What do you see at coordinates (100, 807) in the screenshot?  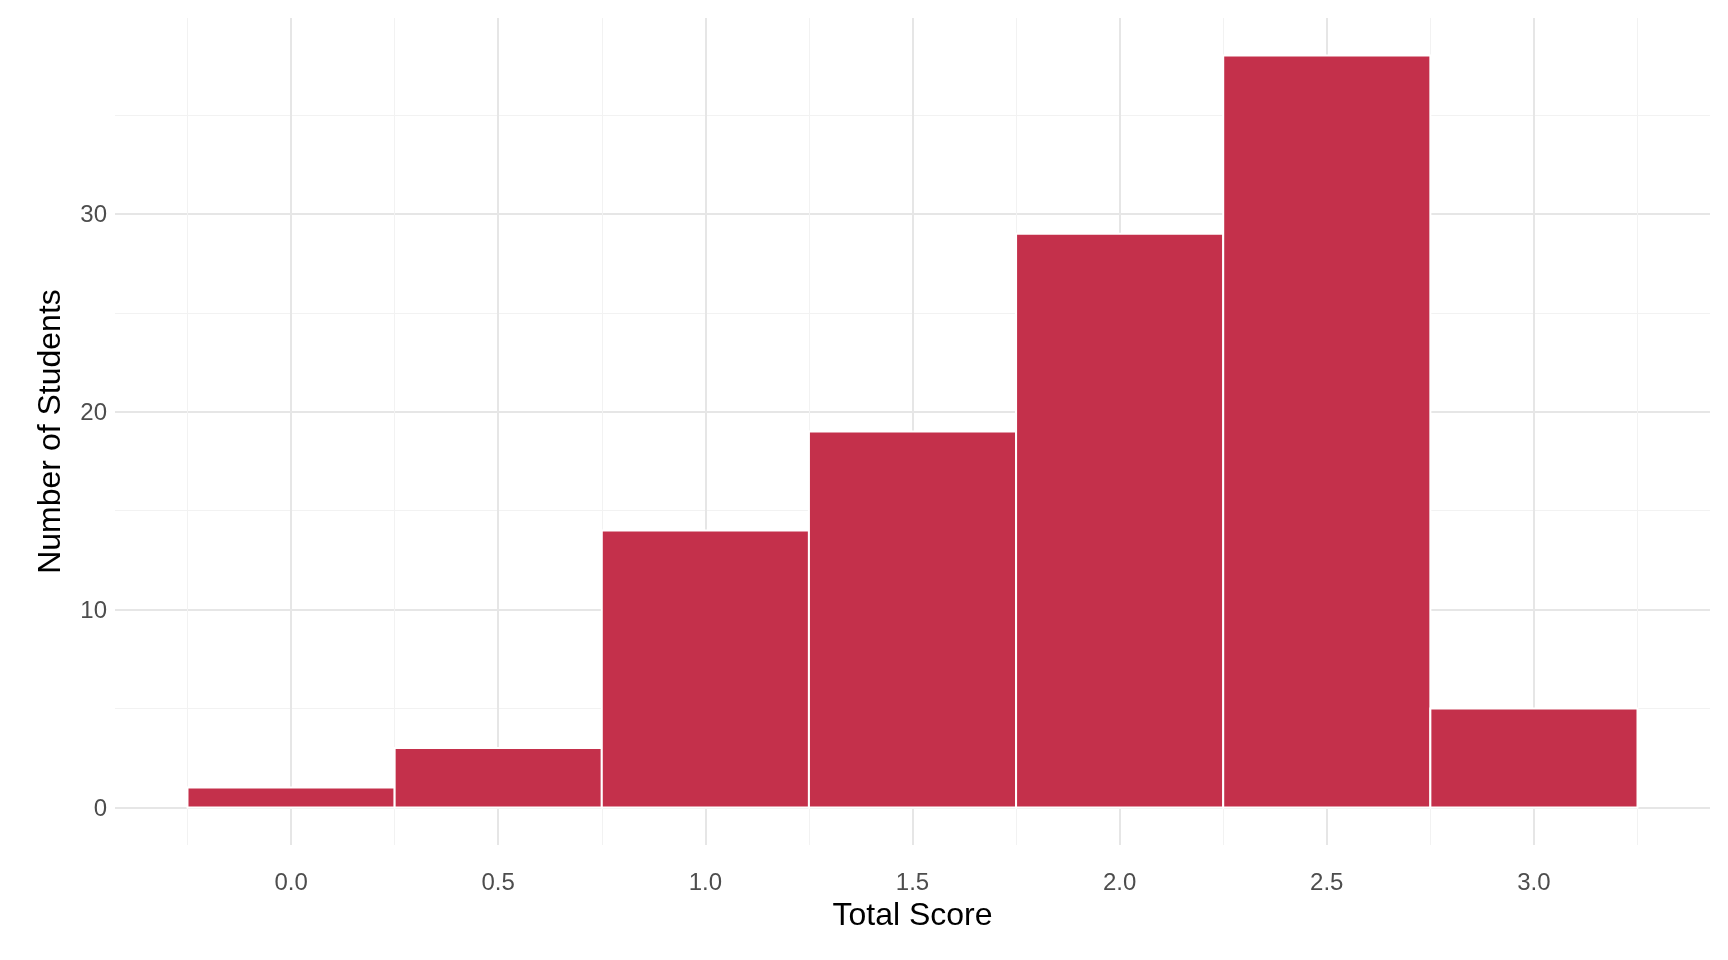 I see `y-tick-label: 0` at bounding box center [100, 807].